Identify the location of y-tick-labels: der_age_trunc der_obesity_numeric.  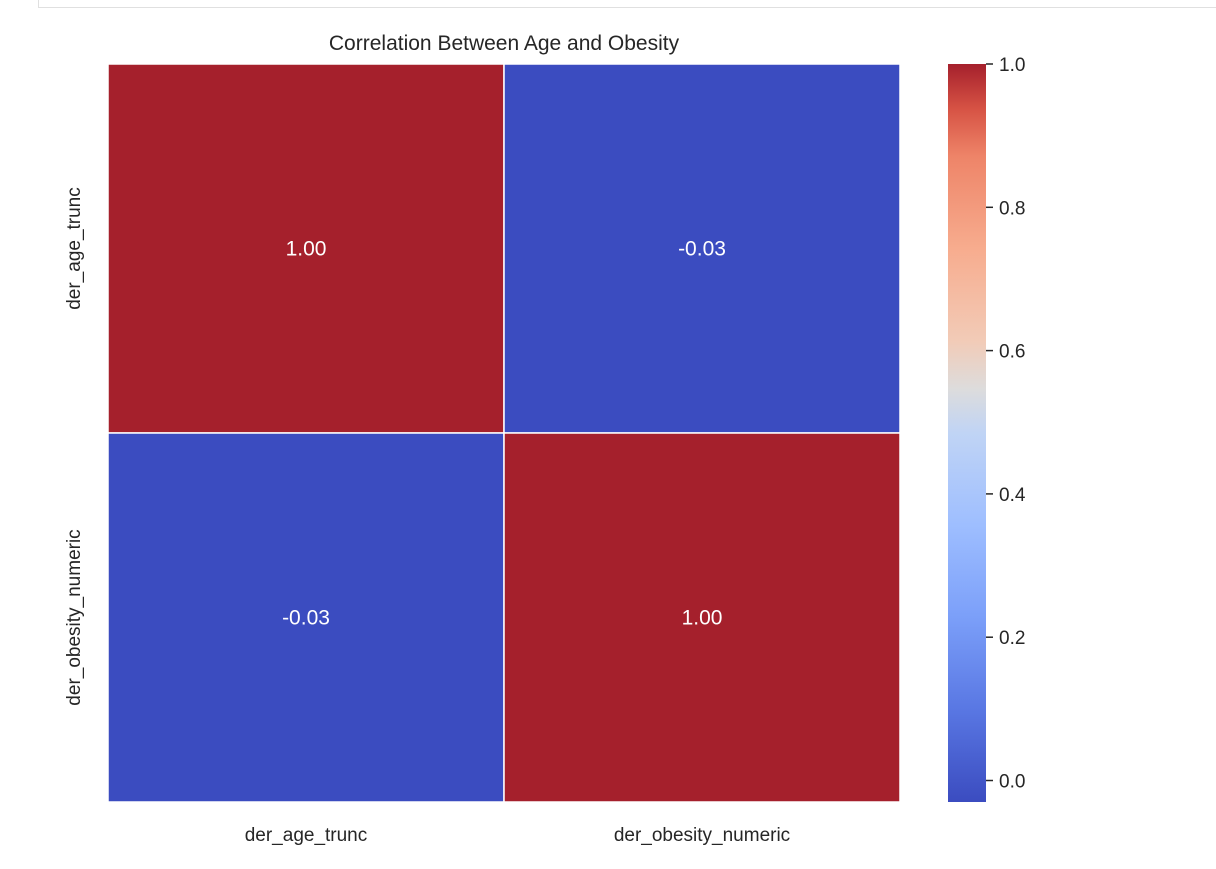
(74, 446).